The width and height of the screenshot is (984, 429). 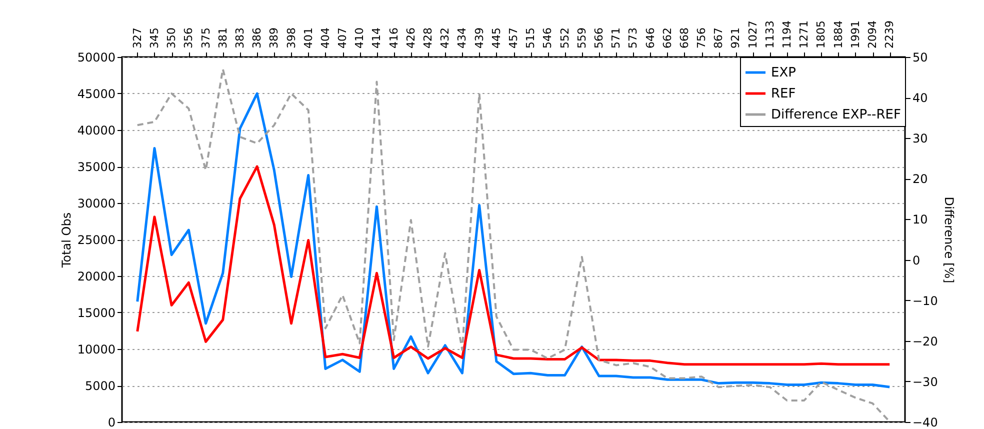 I want to click on x-tick-label: 327, so click(x=137, y=38).